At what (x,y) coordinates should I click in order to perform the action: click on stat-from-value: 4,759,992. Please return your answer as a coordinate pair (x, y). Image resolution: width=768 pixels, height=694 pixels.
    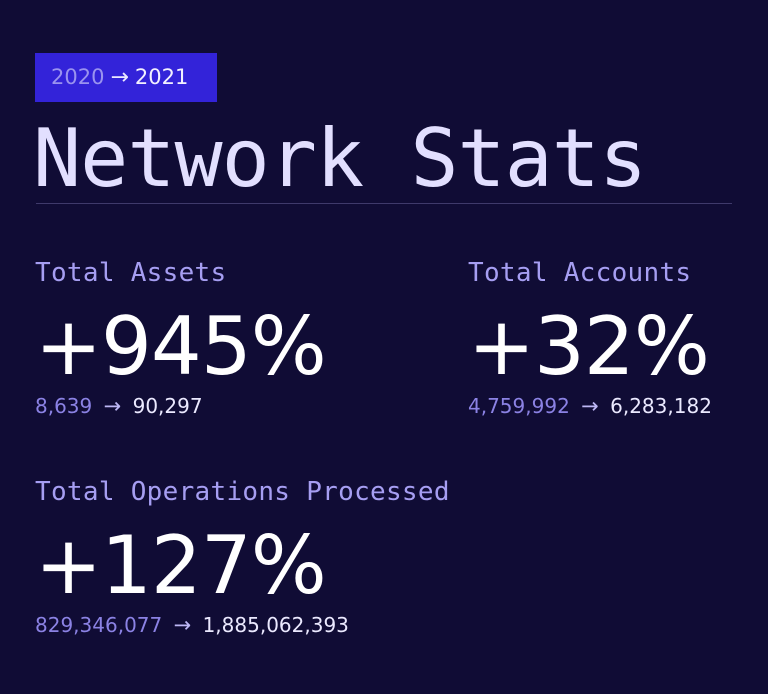
    Looking at the image, I should click on (519, 406).